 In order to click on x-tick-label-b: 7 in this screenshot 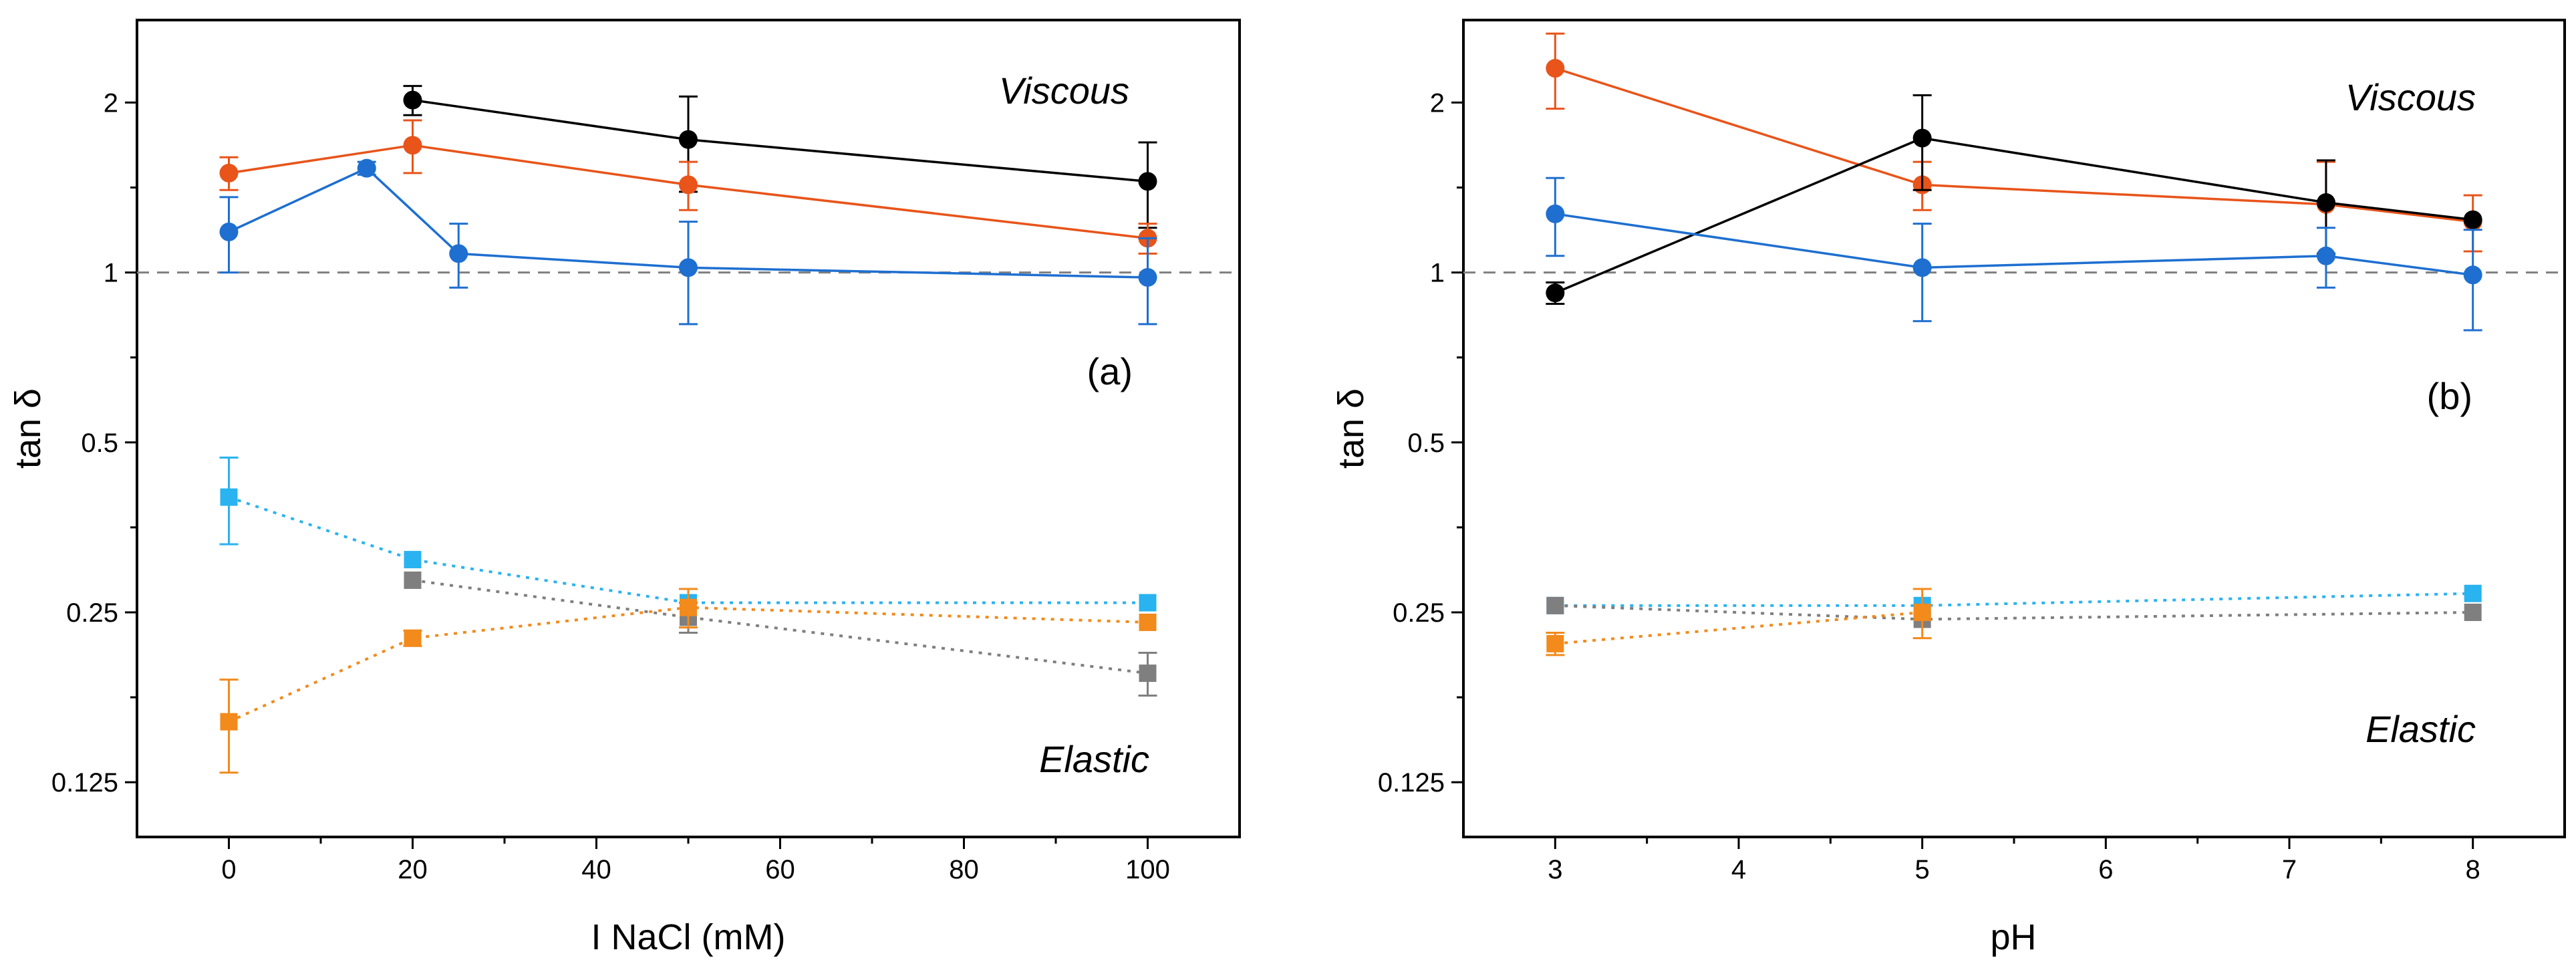, I will do `click(2289, 869)`.